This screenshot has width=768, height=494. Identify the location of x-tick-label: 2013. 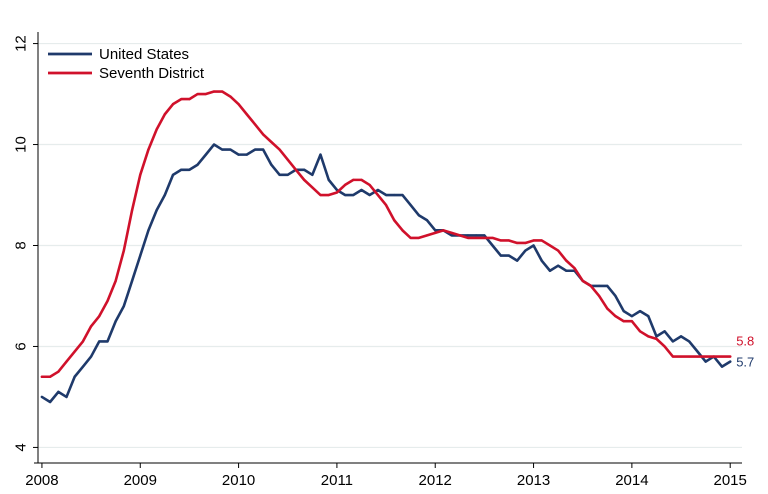
(533, 480).